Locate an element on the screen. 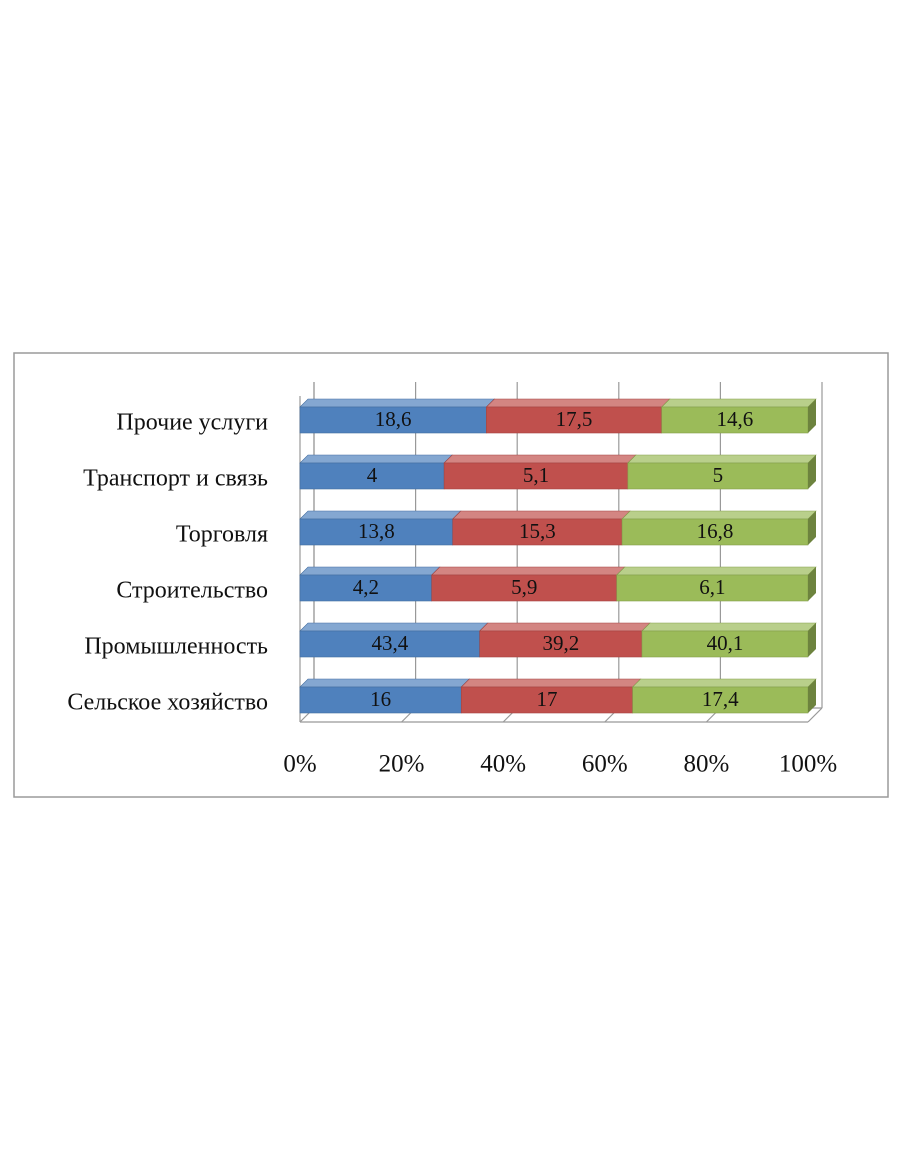 The width and height of the screenshot is (910, 1155). data-label: 16 is located at coordinates (380, 699).